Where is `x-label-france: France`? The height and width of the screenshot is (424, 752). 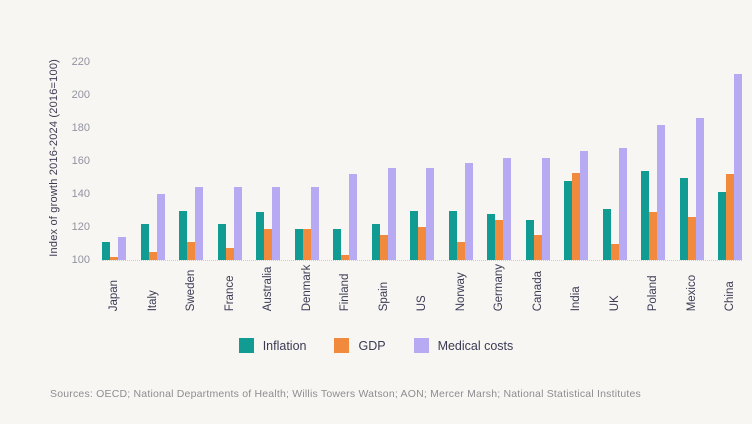 x-label-france: France is located at coordinates (230, 288).